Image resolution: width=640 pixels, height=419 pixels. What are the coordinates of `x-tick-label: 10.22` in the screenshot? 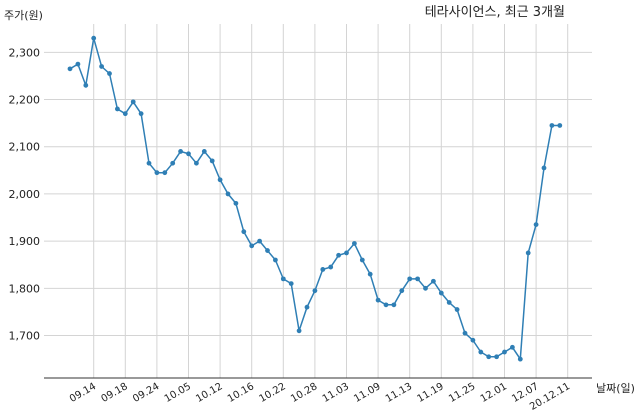 It's located at (272, 393).